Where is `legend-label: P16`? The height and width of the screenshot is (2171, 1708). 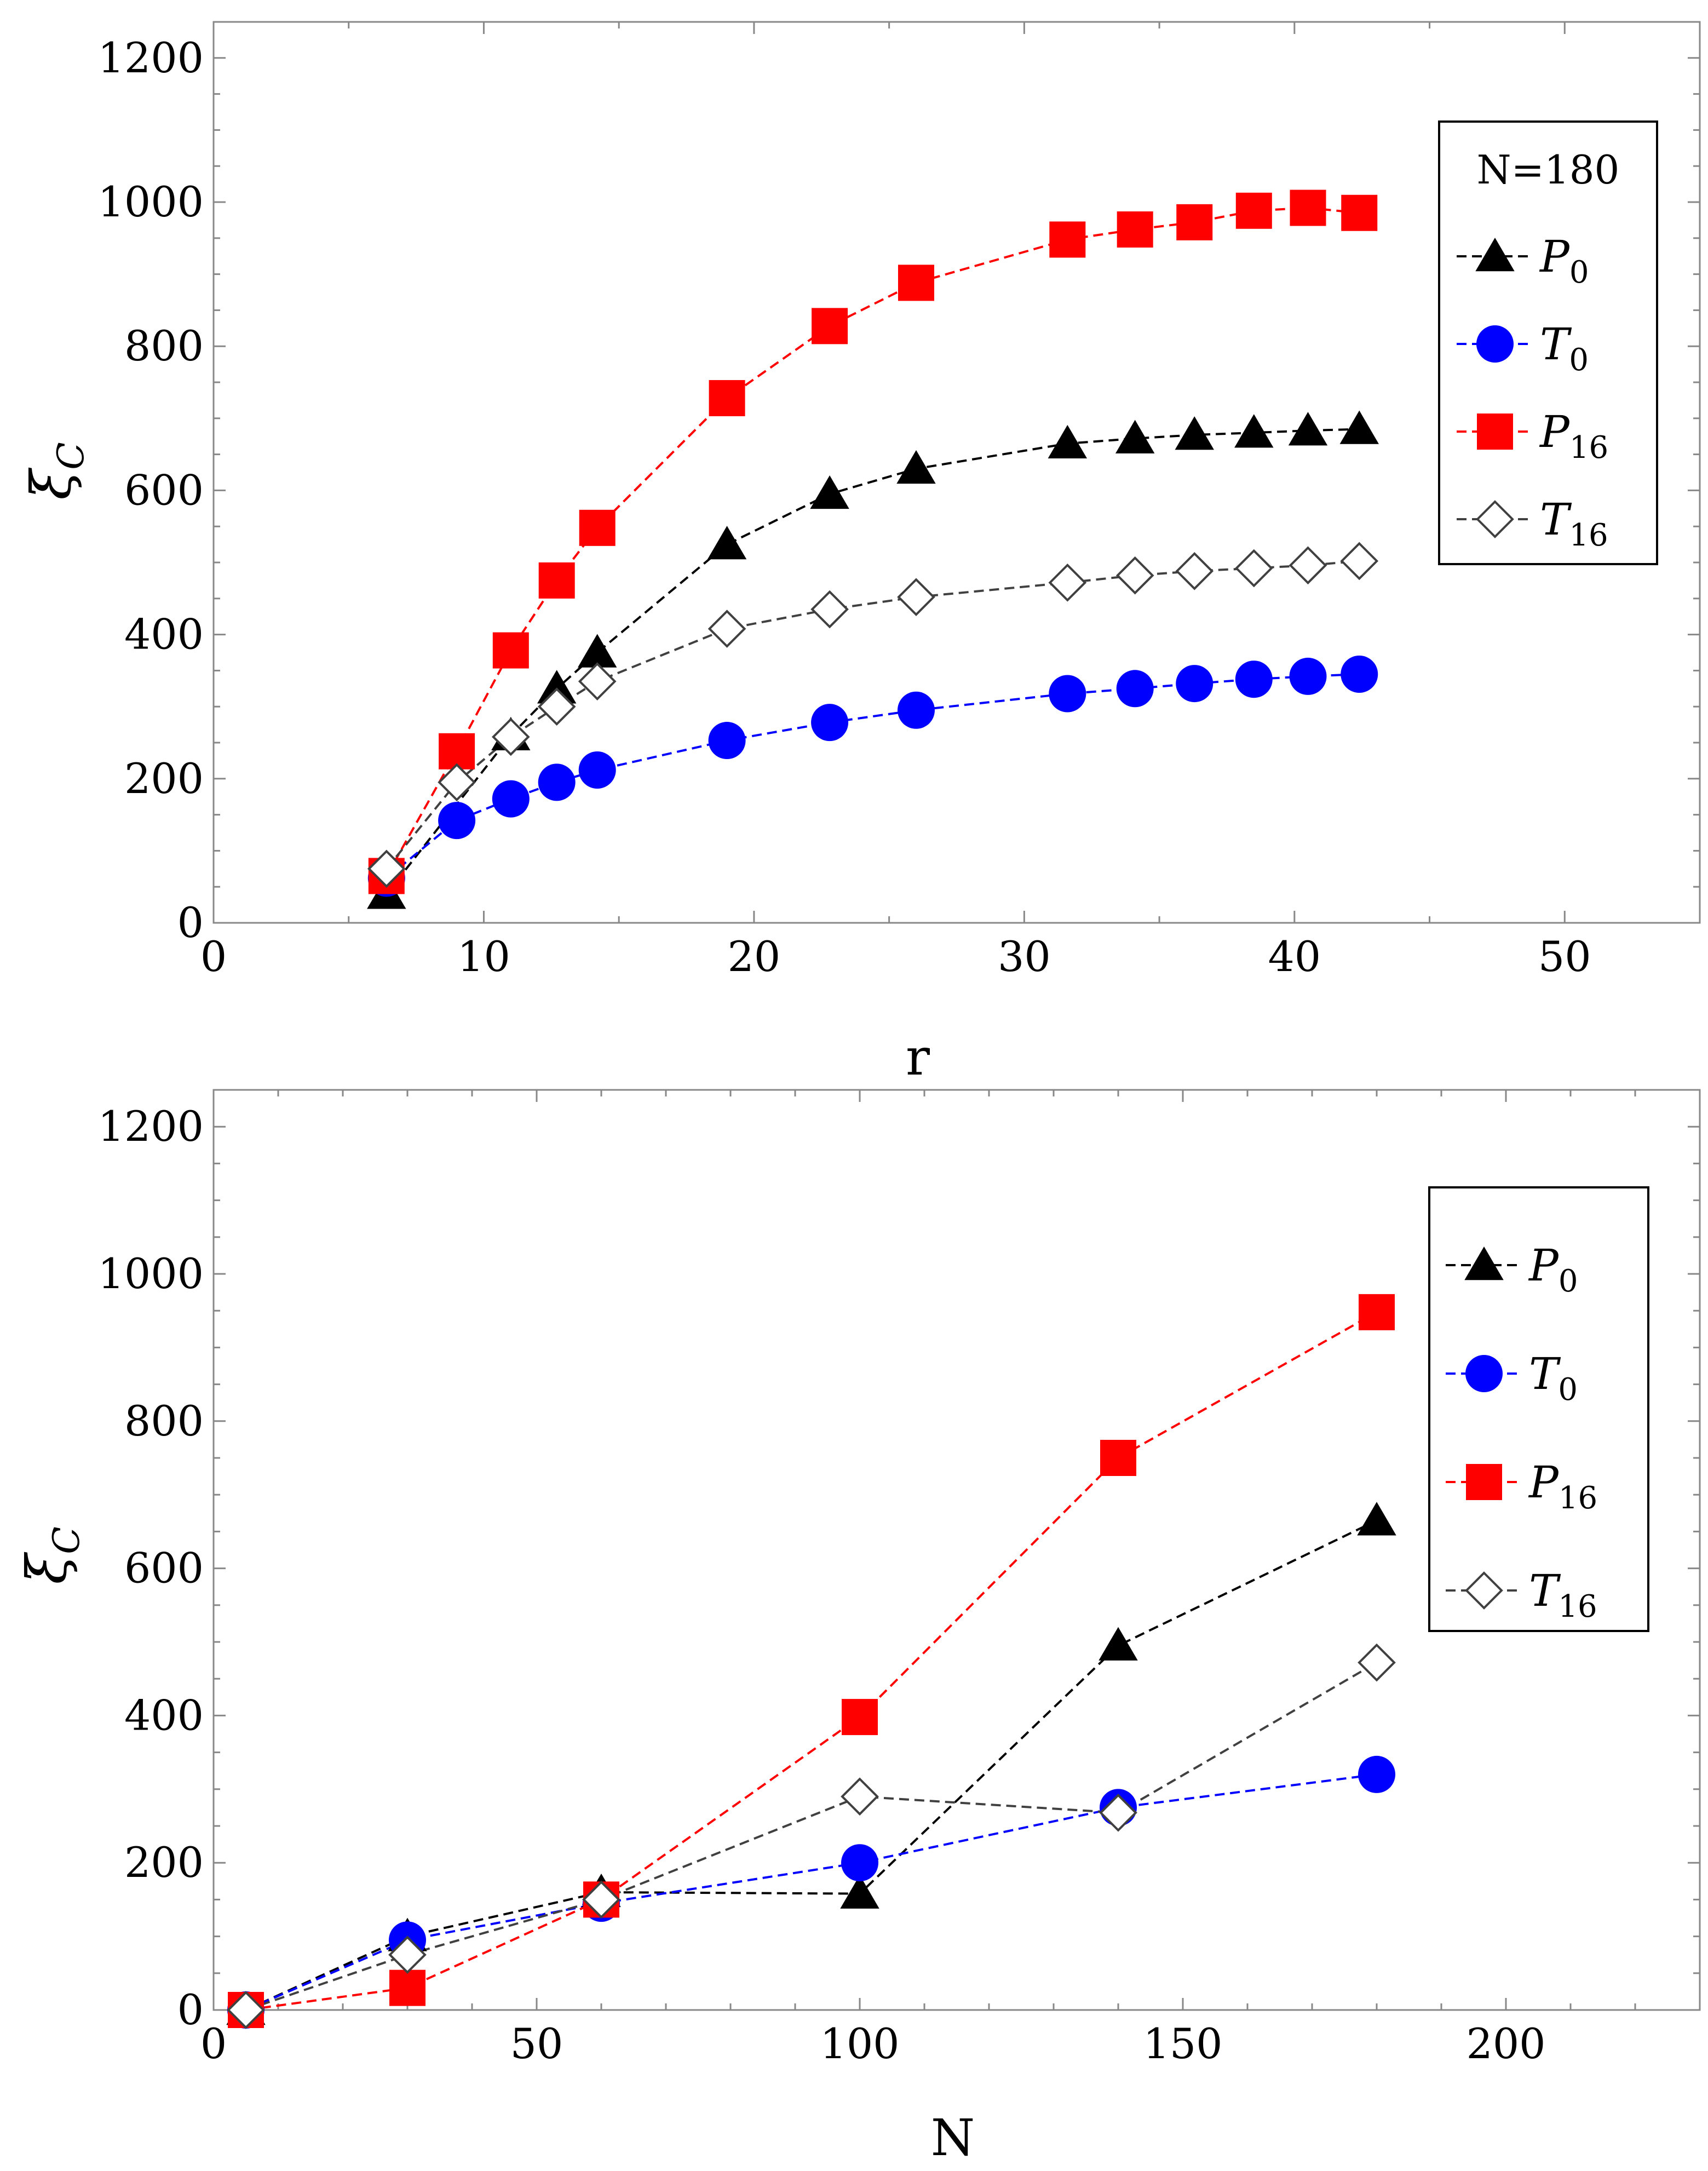
legend-label: P16 is located at coordinates (1562, 1486).